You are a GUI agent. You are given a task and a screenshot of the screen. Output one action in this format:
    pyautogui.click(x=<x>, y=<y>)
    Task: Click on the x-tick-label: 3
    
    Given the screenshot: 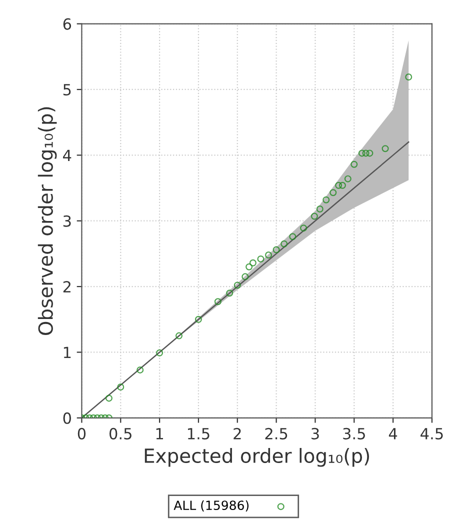 What is the action you would take?
    pyautogui.click(x=315, y=434)
    